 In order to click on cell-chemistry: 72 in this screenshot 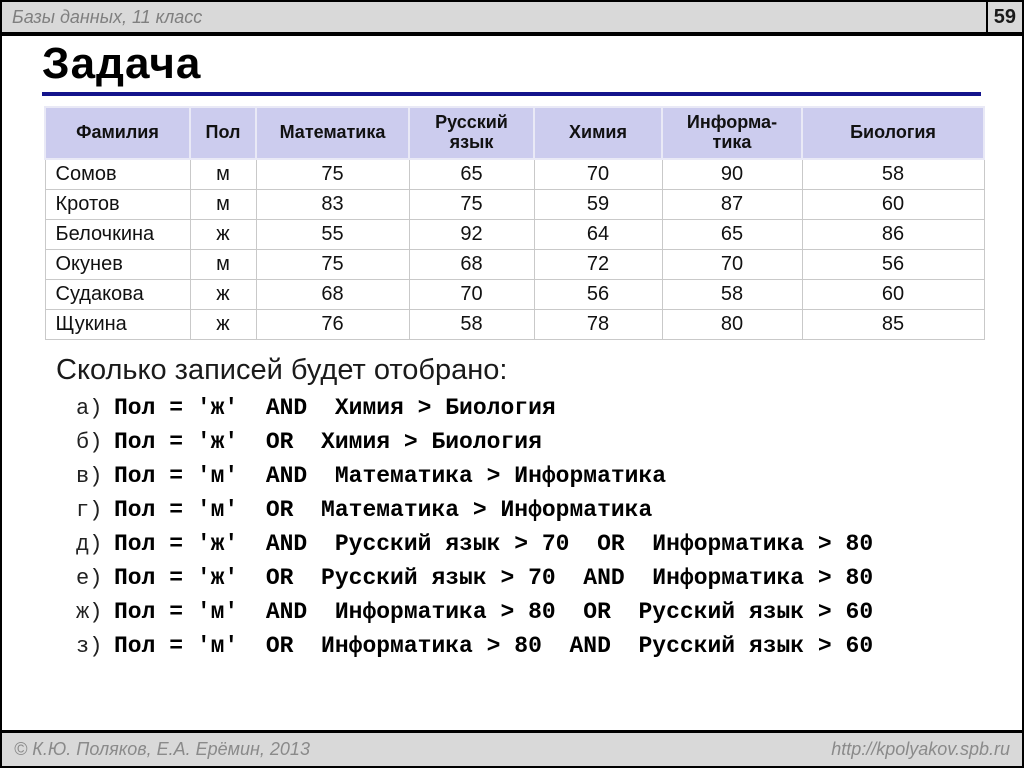, I will do `click(598, 264)`.